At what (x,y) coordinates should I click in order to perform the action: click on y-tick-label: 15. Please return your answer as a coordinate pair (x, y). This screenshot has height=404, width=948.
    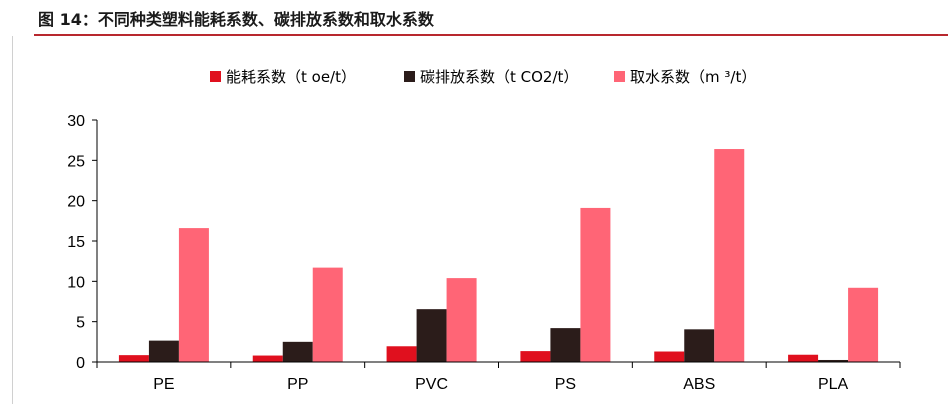
    Looking at the image, I should click on (76, 242).